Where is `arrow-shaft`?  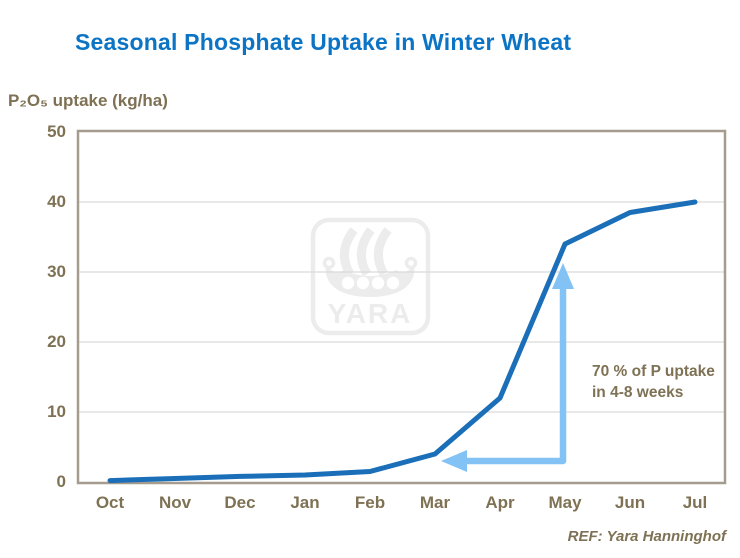
arrow-shaft is located at coordinates (515, 375).